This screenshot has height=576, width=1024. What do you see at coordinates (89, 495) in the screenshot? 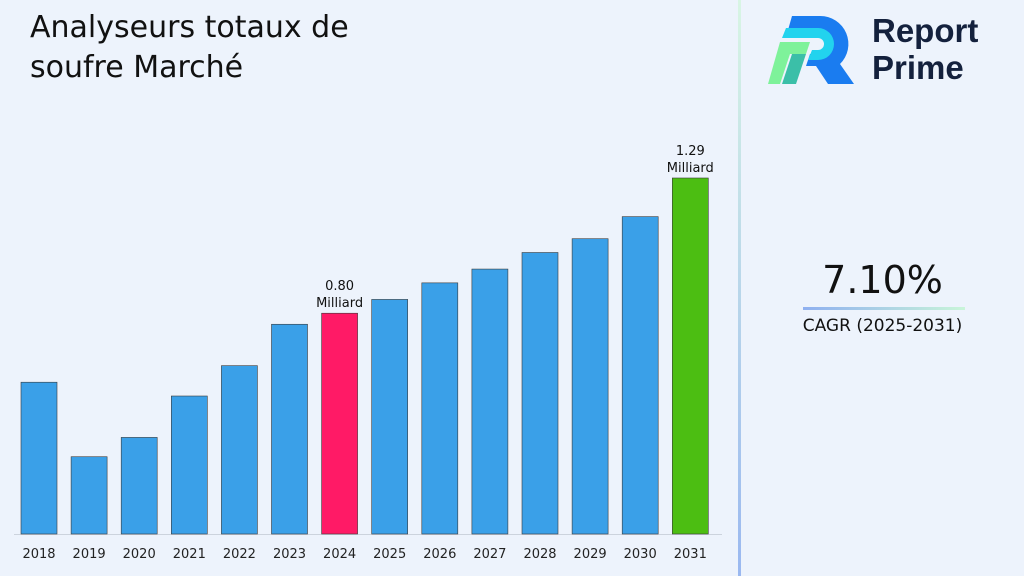
I see `bar-2019` at bounding box center [89, 495].